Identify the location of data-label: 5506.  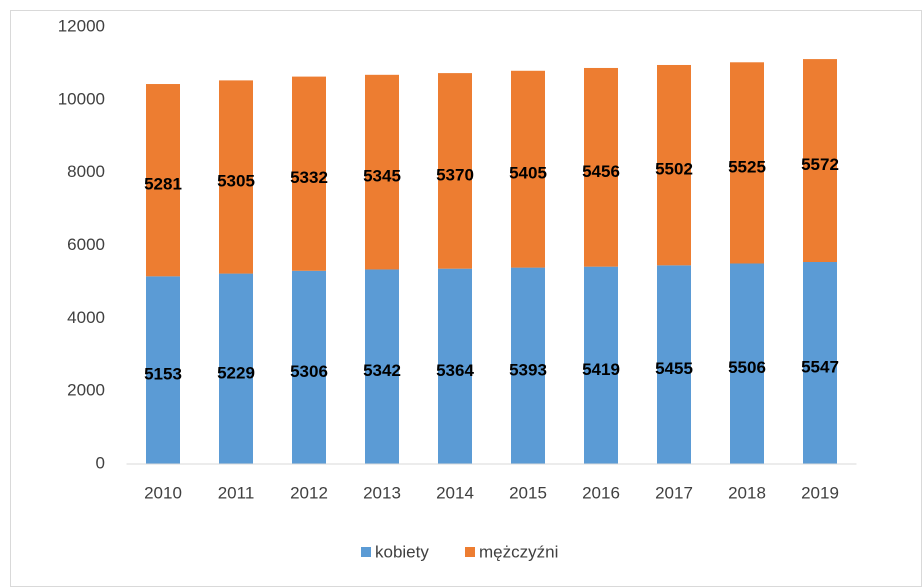
(747, 367).